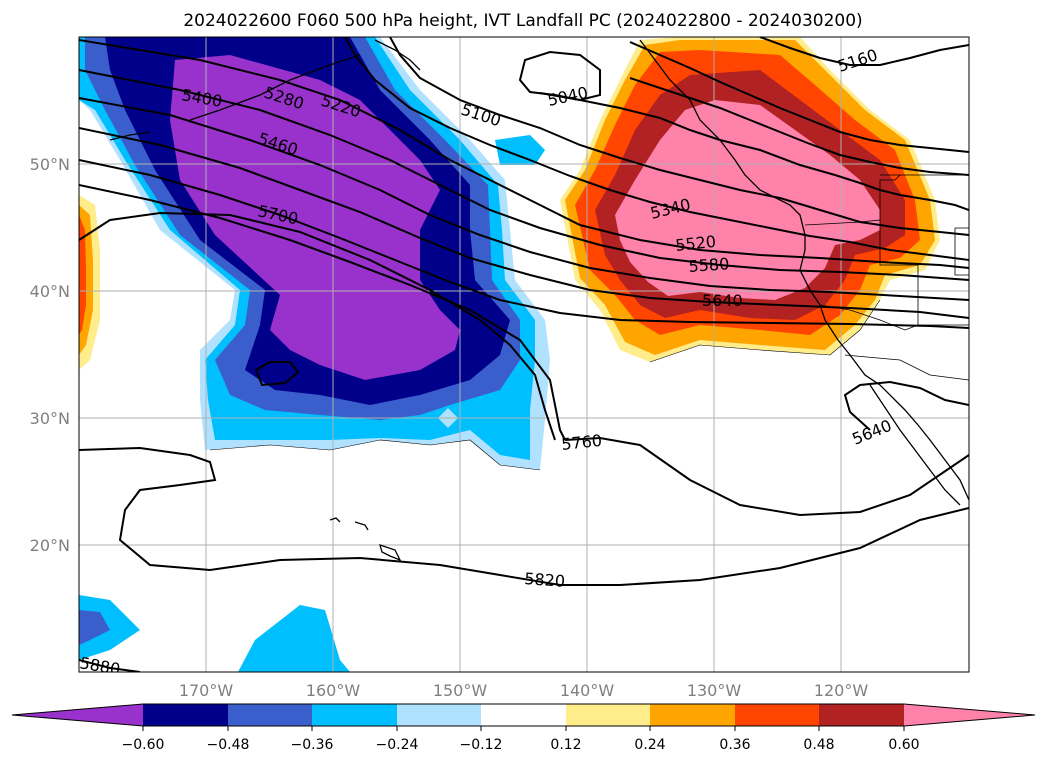  Describe the element at coordinates (312, 745) in the screenshot. I see `colorbar-tick-label: −0.36` at that location.